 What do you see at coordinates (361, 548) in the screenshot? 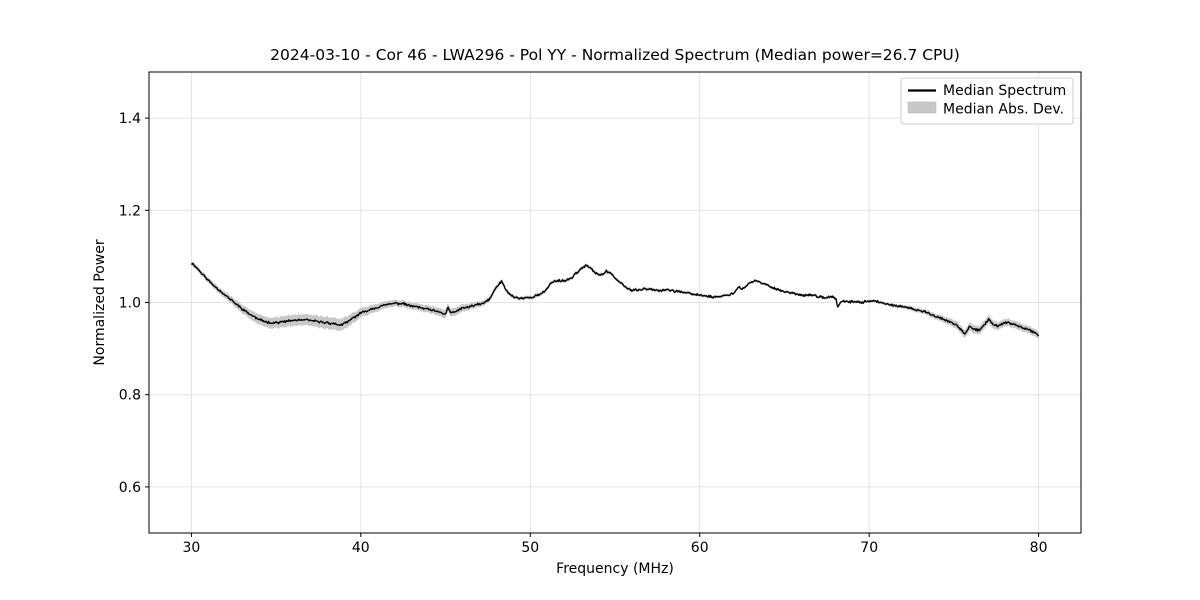
I see `x-tick-label: 40` at bounding box center [361, 548].